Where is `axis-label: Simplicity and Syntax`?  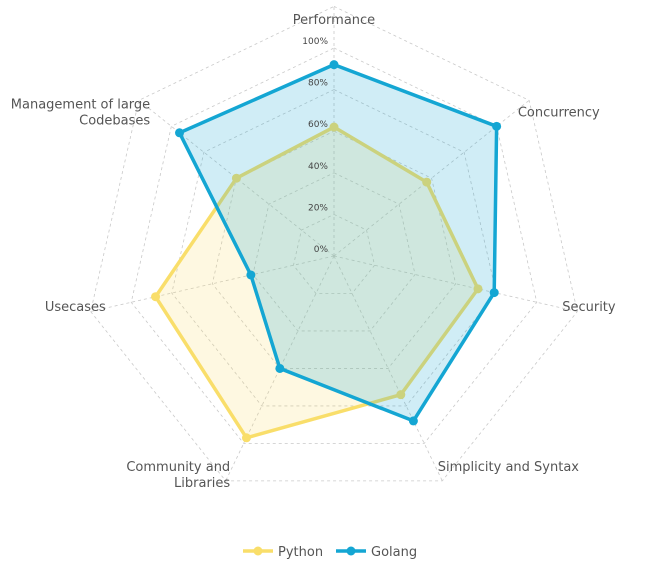
axis-label: Simplicity and Syntax is located at coordinates (509, 467).